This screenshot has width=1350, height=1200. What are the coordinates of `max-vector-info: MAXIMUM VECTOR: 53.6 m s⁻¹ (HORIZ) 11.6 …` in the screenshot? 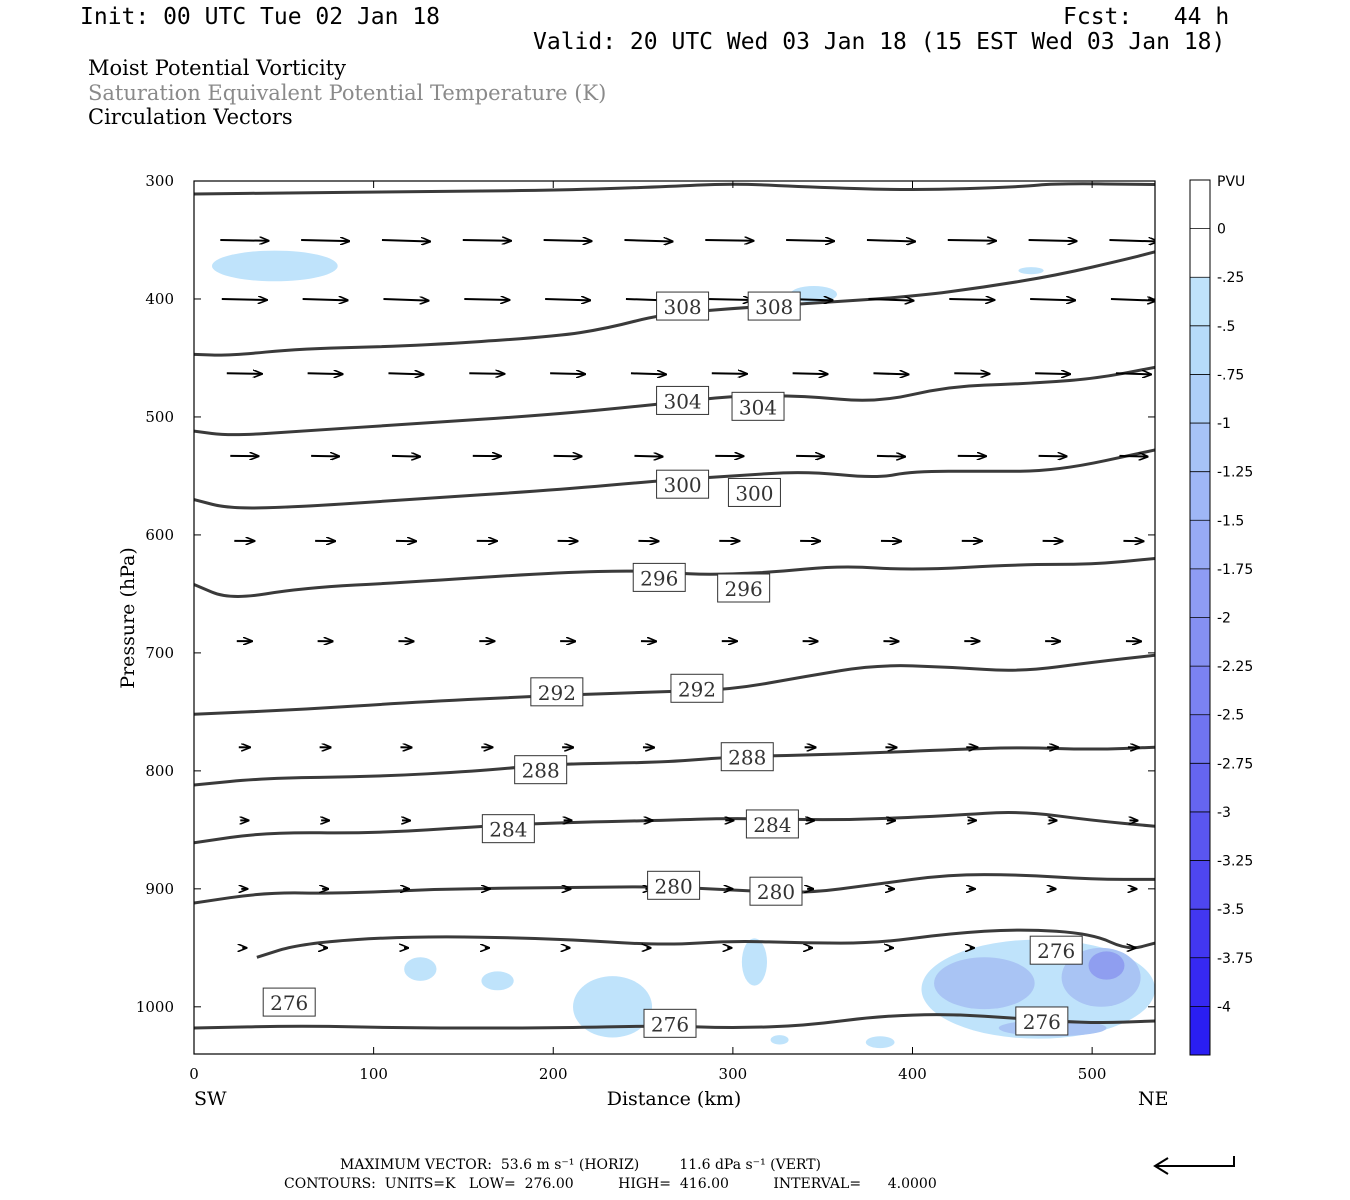 It's located at (581, 1165).